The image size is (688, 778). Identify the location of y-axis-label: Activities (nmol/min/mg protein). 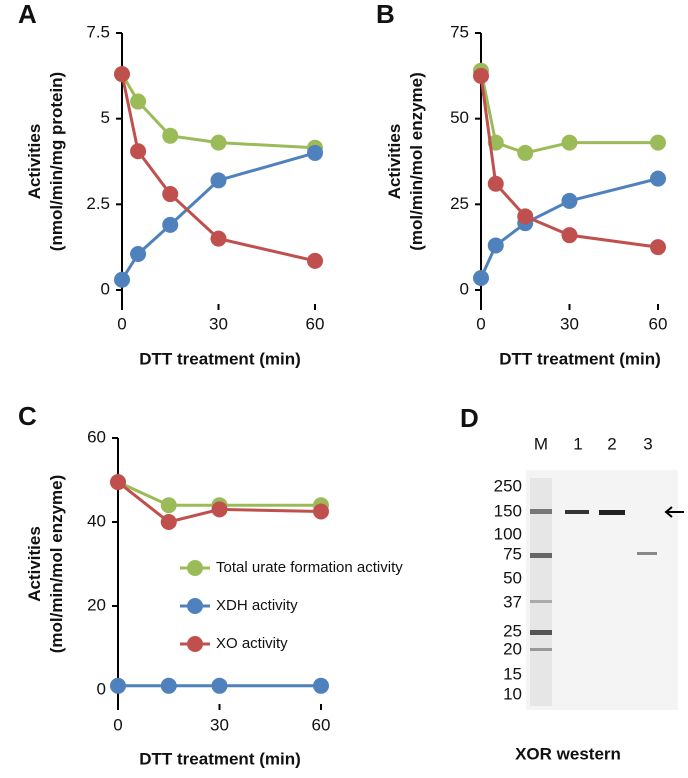
(45, 161).